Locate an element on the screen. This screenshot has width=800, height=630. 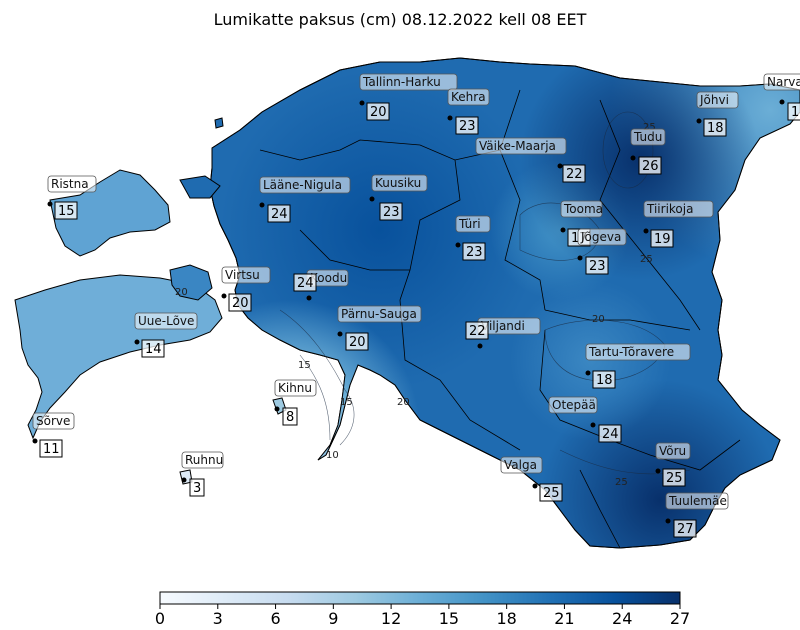
station-value: 14 is located at coordinates (153, 349).